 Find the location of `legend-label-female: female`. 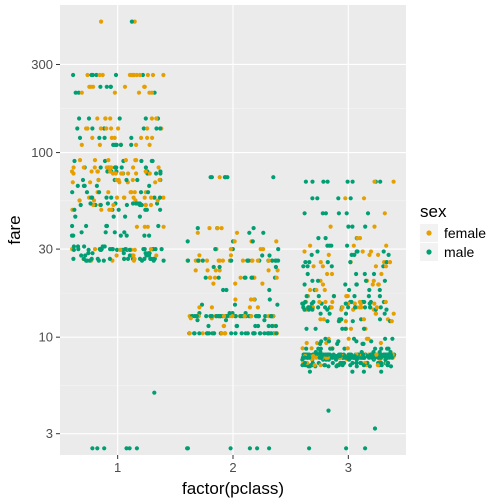

legend-label-female: female is located at coordinates (465, 233).